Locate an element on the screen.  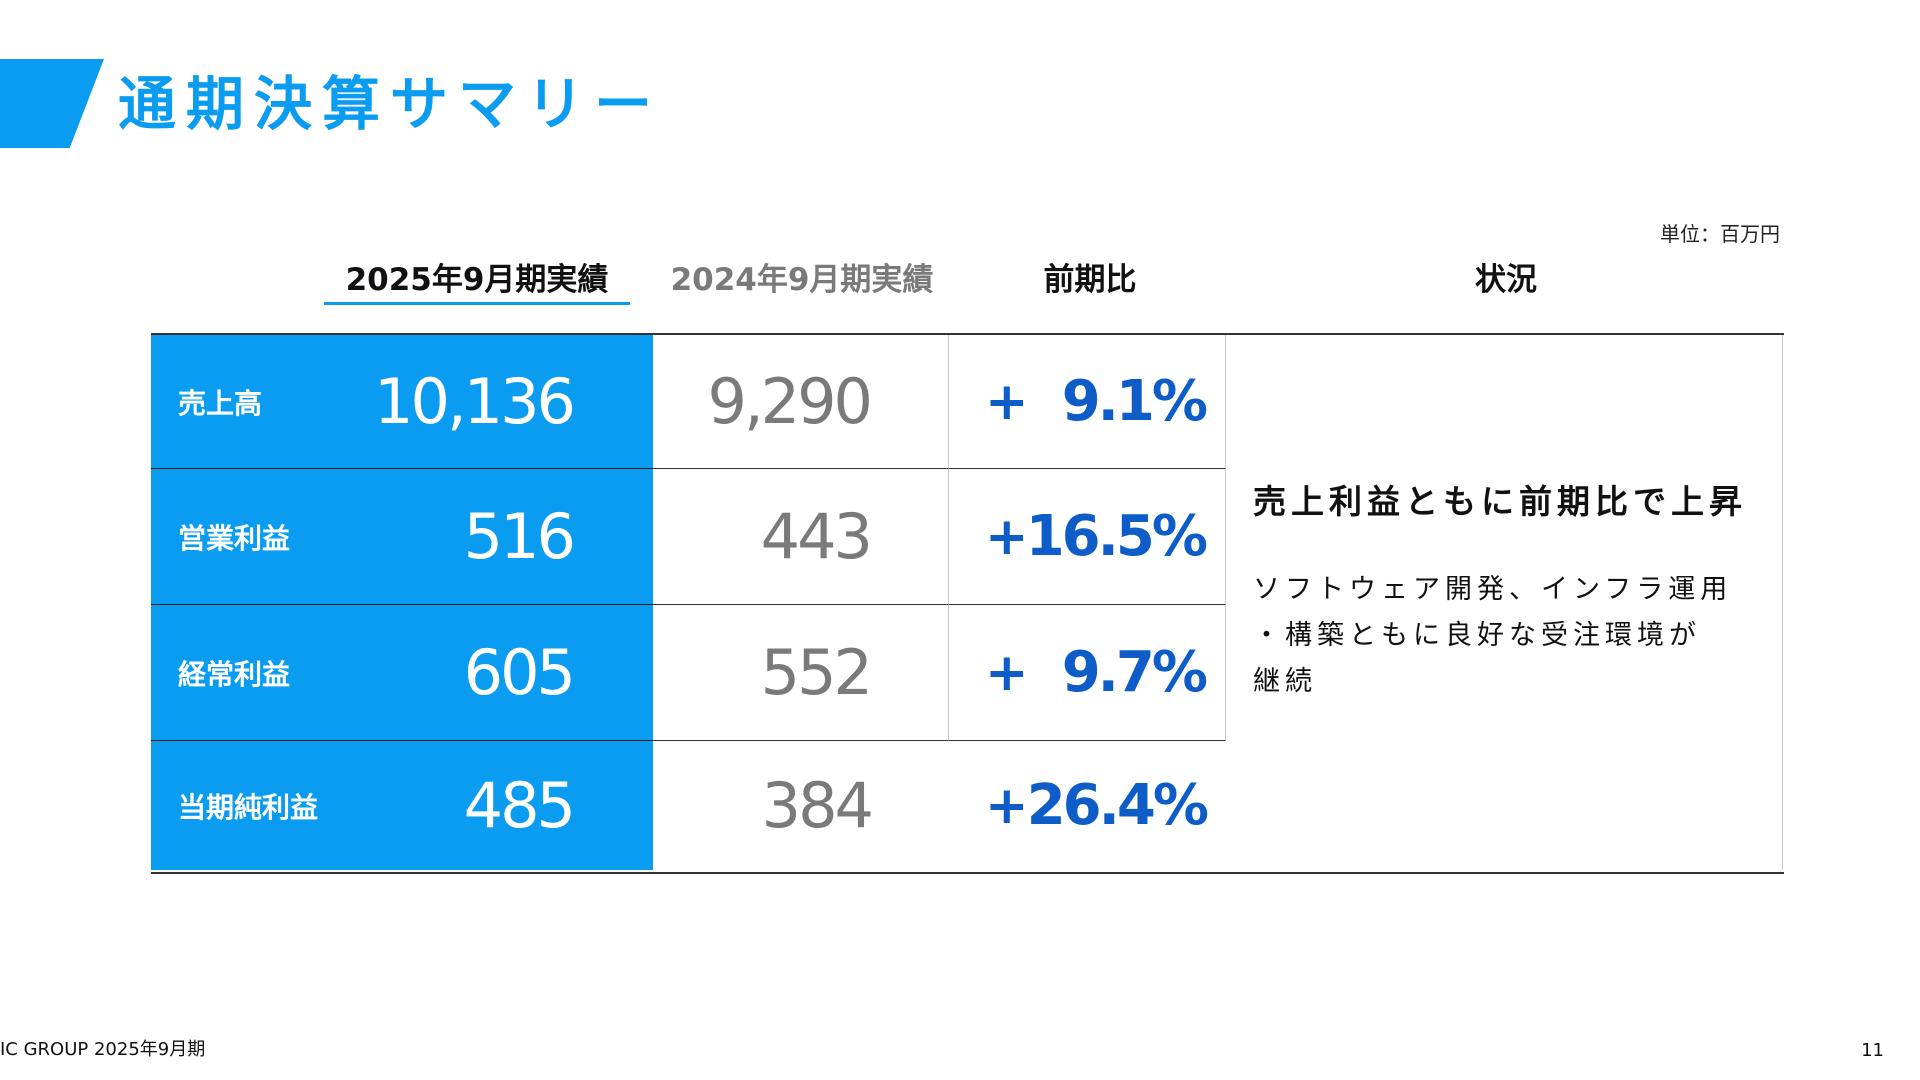
prior-cell: 443 is located at coordinates (801, 537).